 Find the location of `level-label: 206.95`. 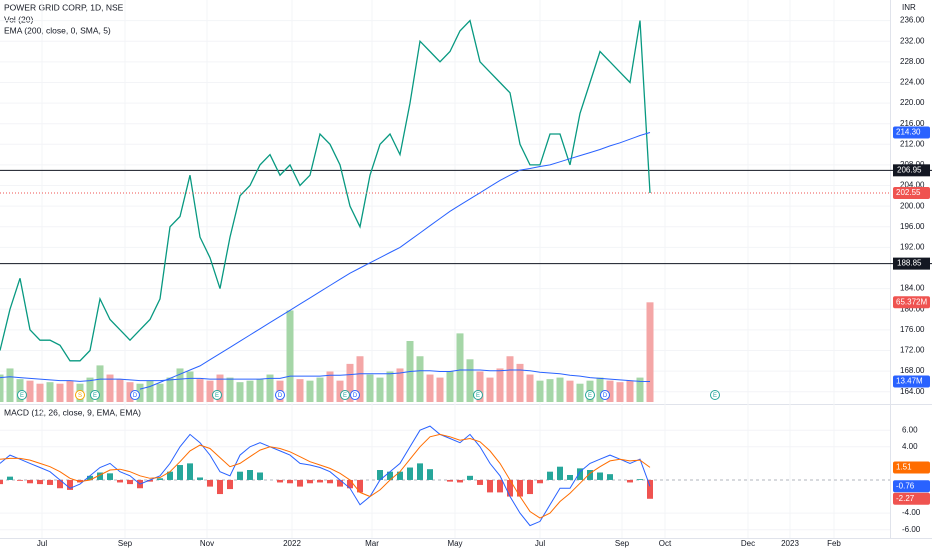

level-label: 206.95 is located at coordinates (909, 169).